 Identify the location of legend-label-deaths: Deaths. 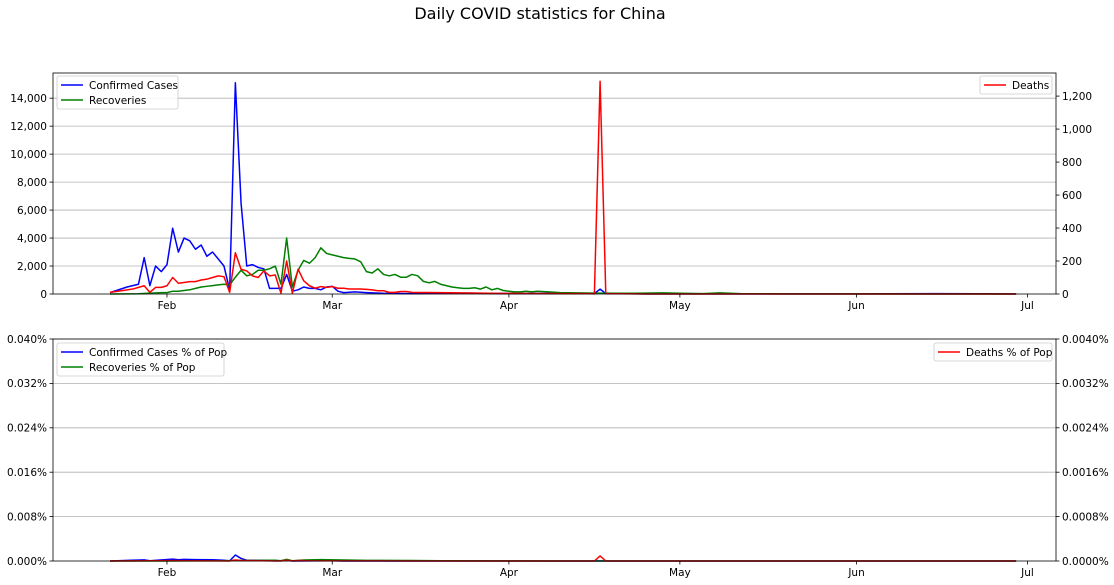
(1030, 86).